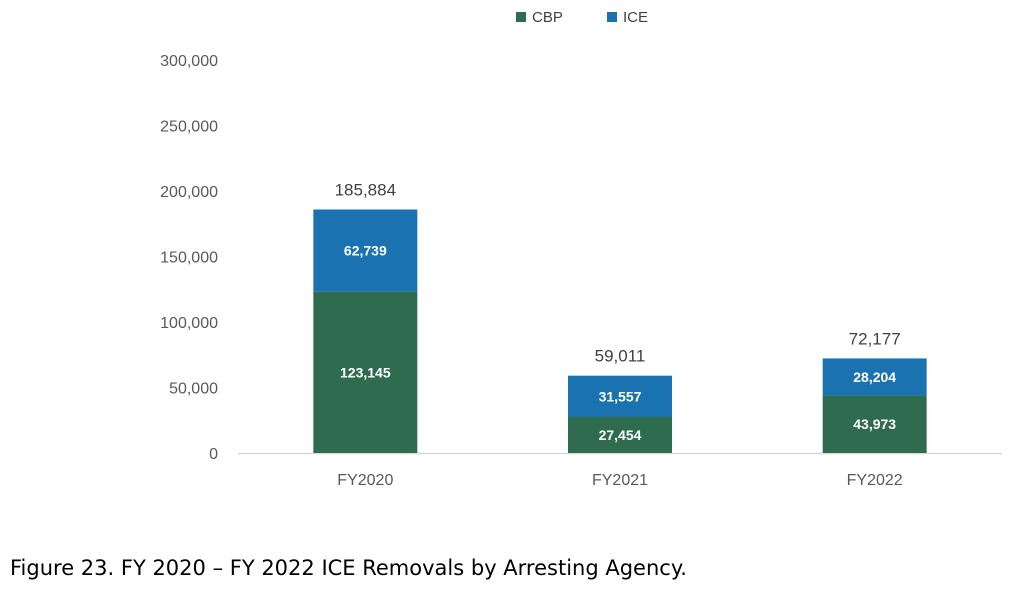 The height and width of the screenshot is (600, 1024). What do you see at coordinates (620, 356) in the screenshot?
I see `total-label: 59,011` at bounding box center [620, 356].